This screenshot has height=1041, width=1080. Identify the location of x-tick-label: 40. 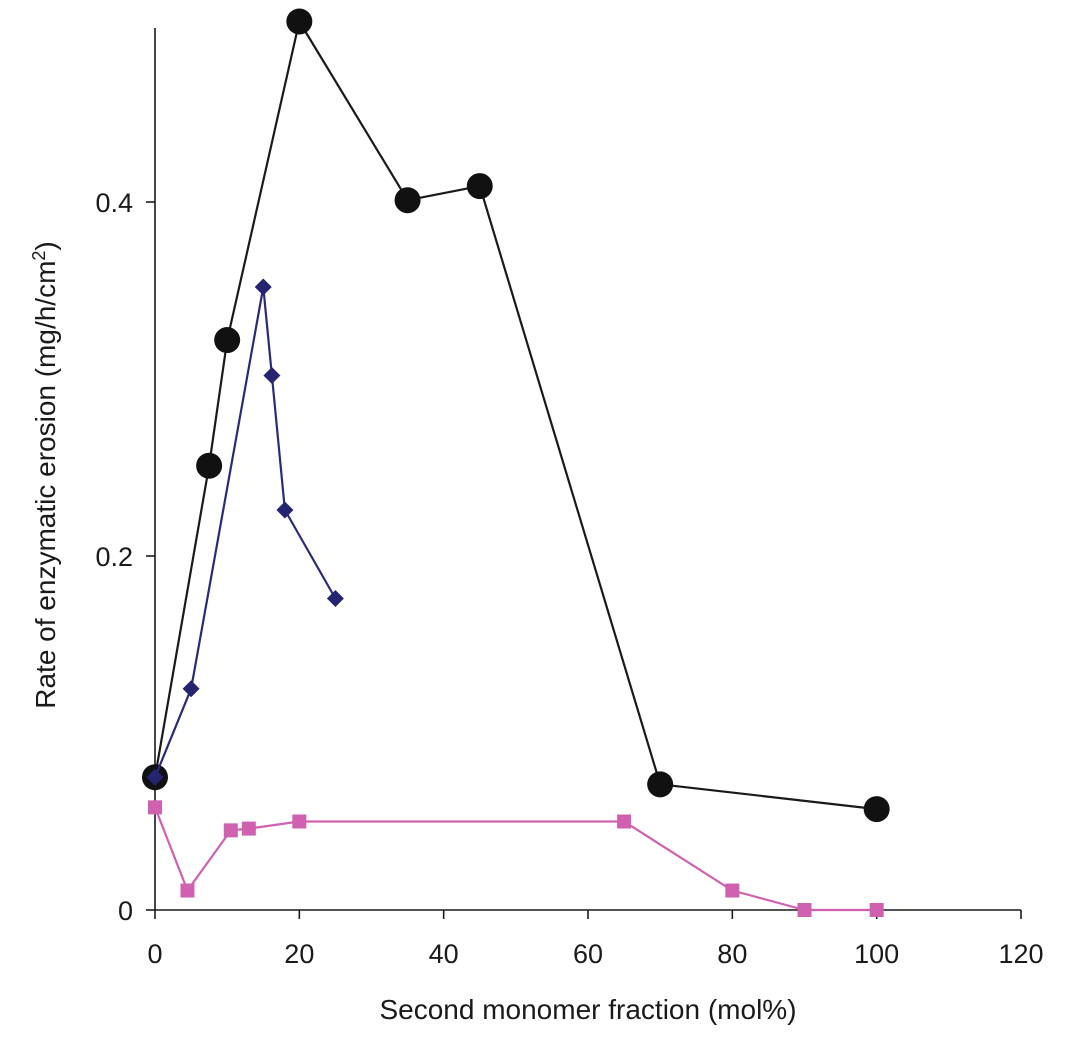
(444, 954).